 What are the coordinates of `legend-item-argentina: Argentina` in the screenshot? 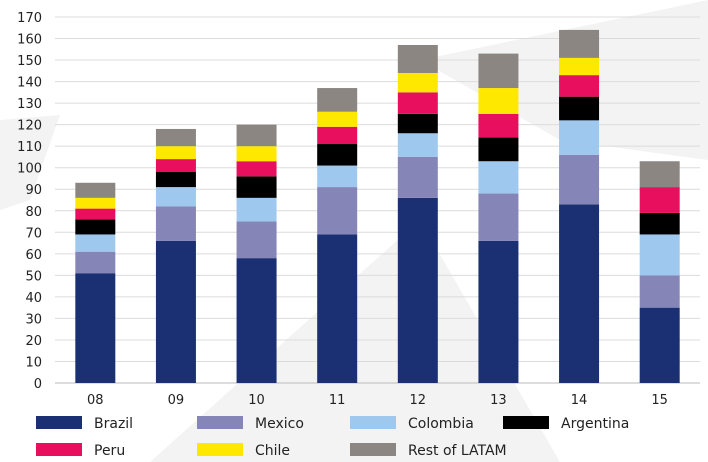 It's located at (566, 424).